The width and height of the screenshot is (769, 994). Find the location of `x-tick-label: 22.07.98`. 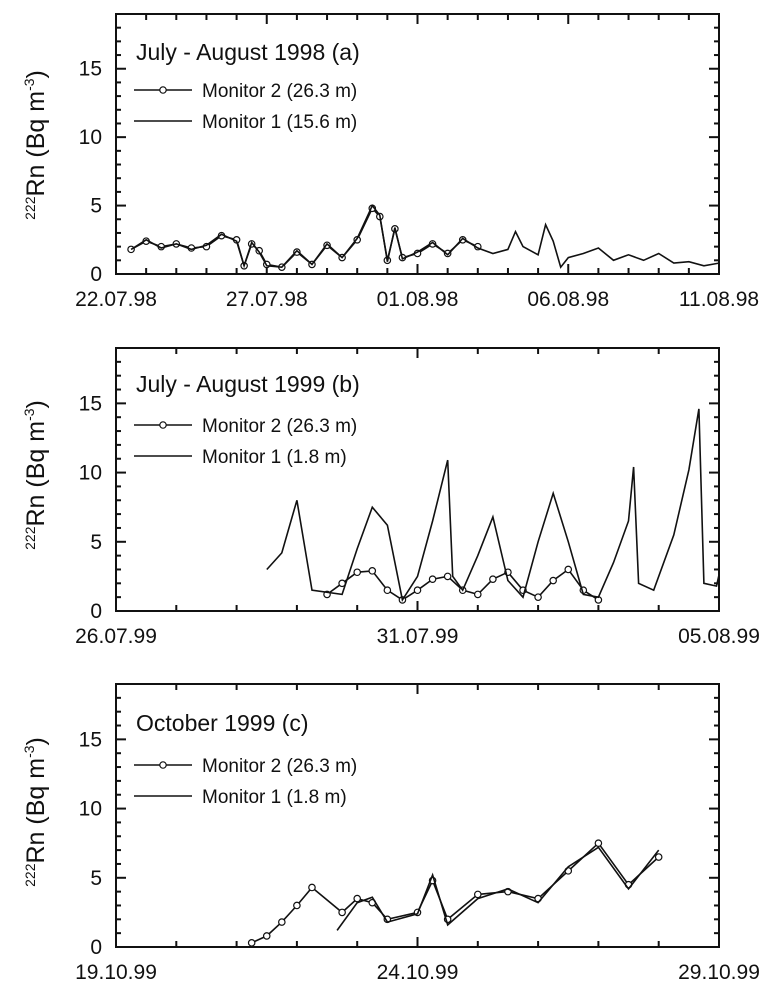

x-tick-label: 22.07.98 is located at coordinates (116, 299).